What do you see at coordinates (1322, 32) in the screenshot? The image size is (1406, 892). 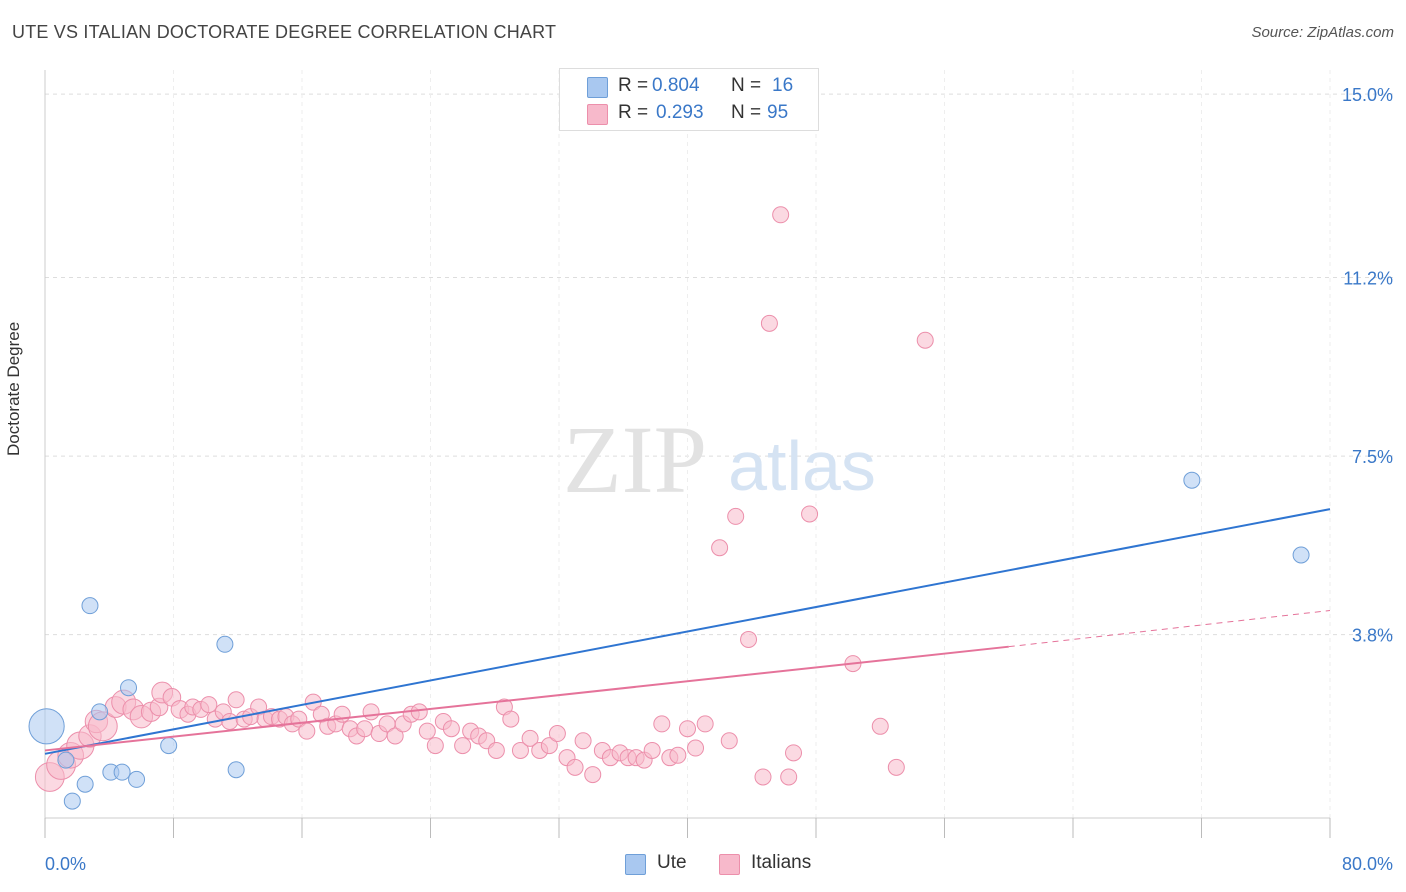 I see `source-label: Source: ZipAtlas.com` at bounding box center [1322, 32].